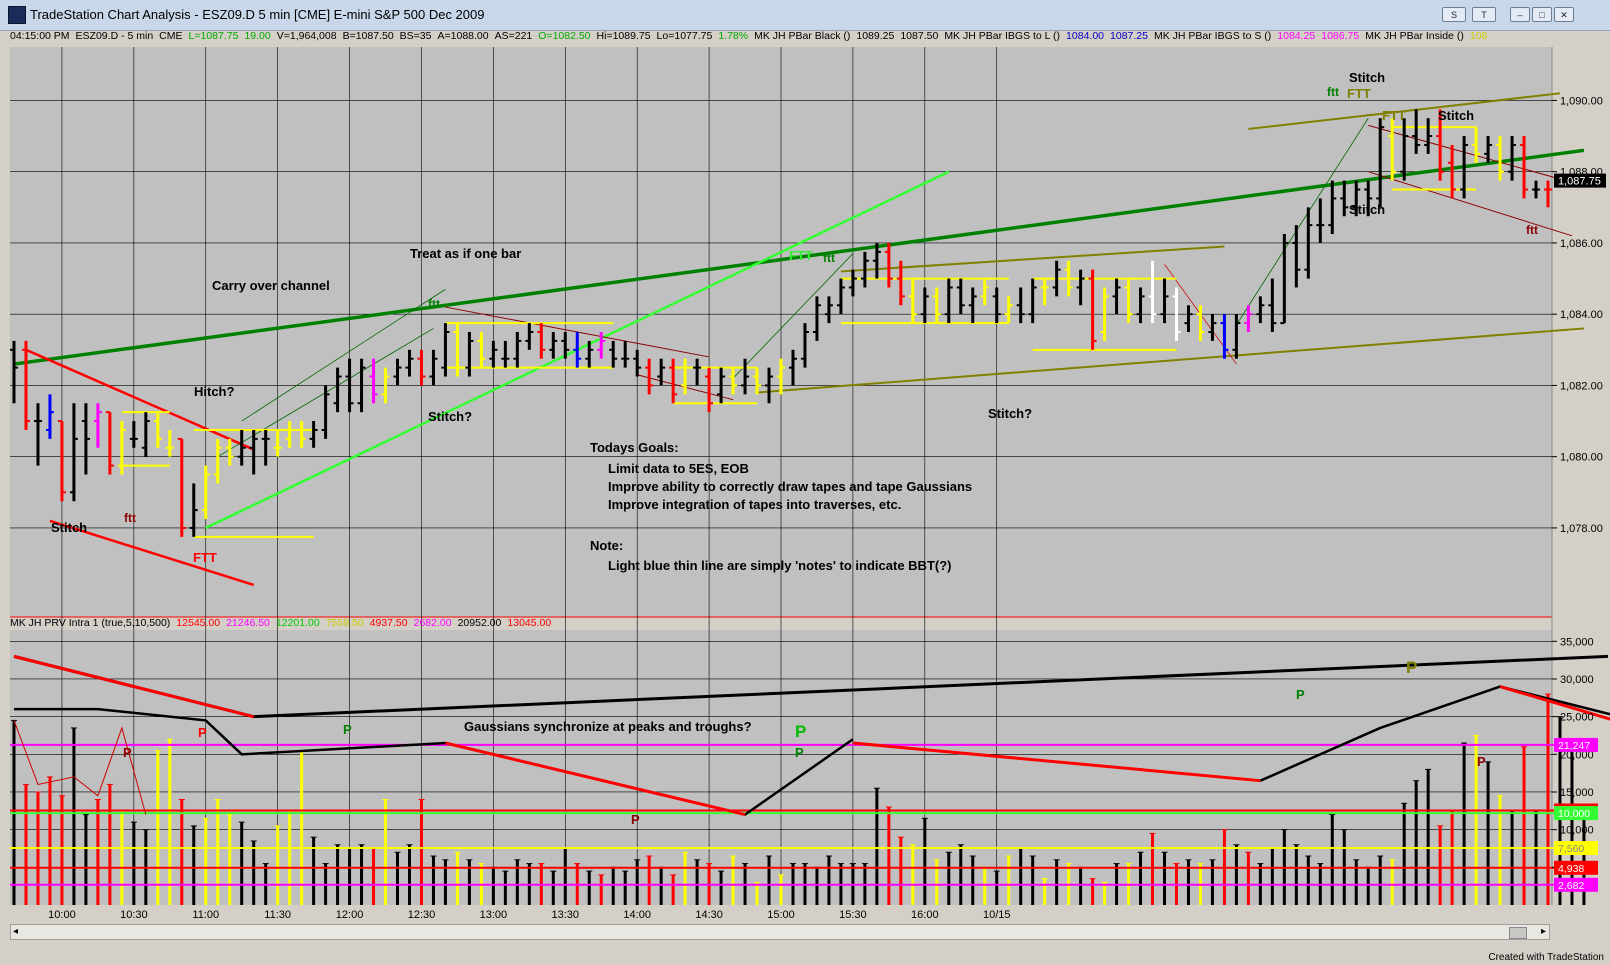 Image resolution: width=1610 pixels, height=965 pixels. What do you see at coordinates (494, 915) in the screenshot?
I see `x-tick-label: 13:00` at bounding box center [494, 915].